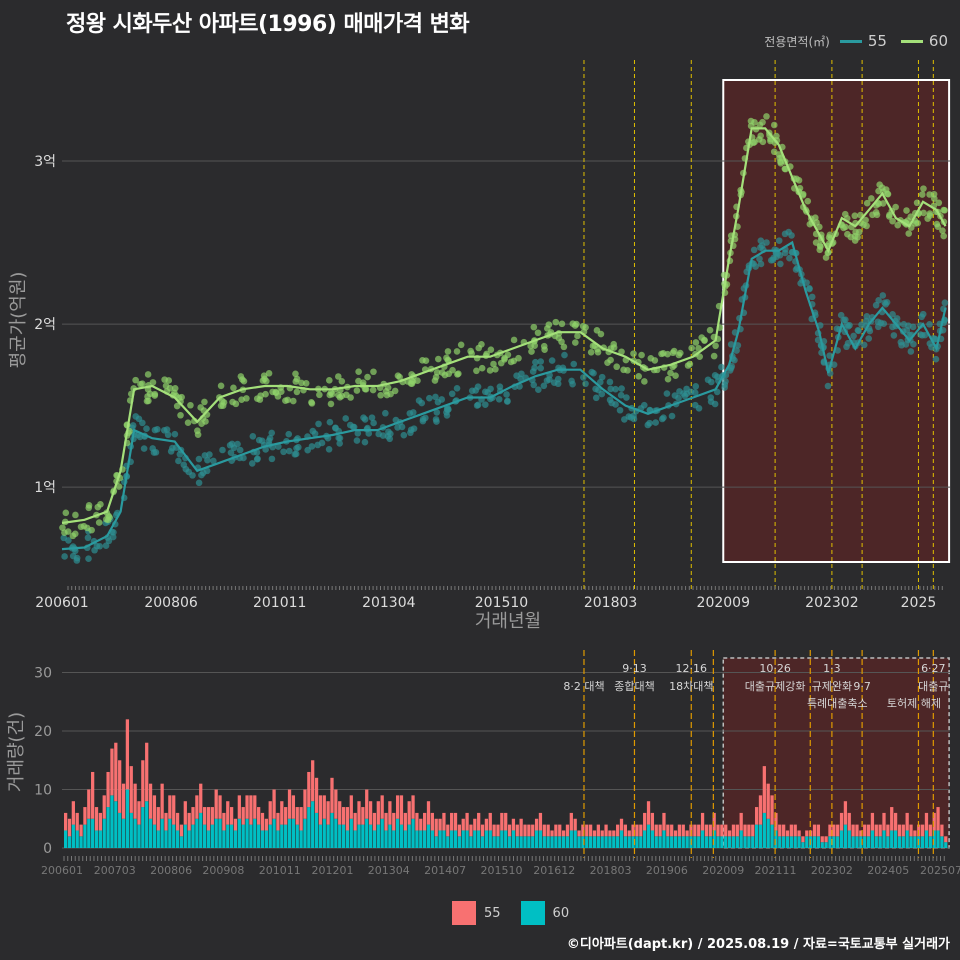 This screenshot has width=960, height=960. What do you see at coordinates (832, 668) in the screenshot?
I see `policy-annotation: 1·3` at bounding box center [832, 668].